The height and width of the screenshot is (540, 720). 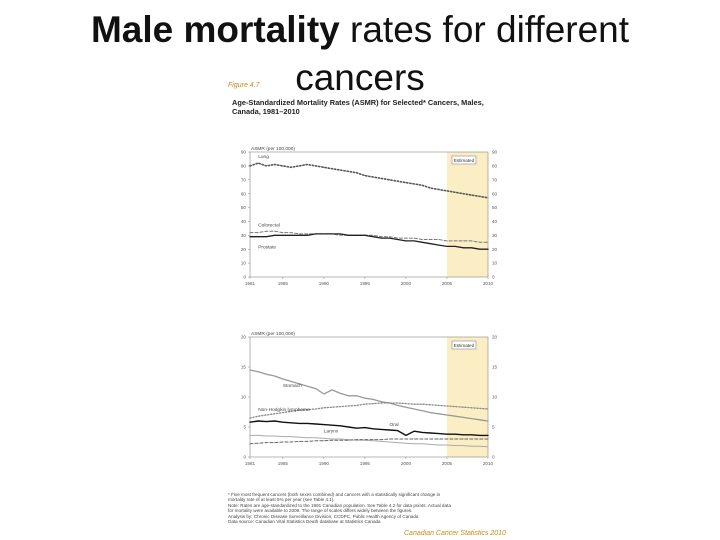 What do you see at coordinates (495, 249) in the screenshot?
I see `y-tick-label-right: 20` at bounding box center [495, 249].